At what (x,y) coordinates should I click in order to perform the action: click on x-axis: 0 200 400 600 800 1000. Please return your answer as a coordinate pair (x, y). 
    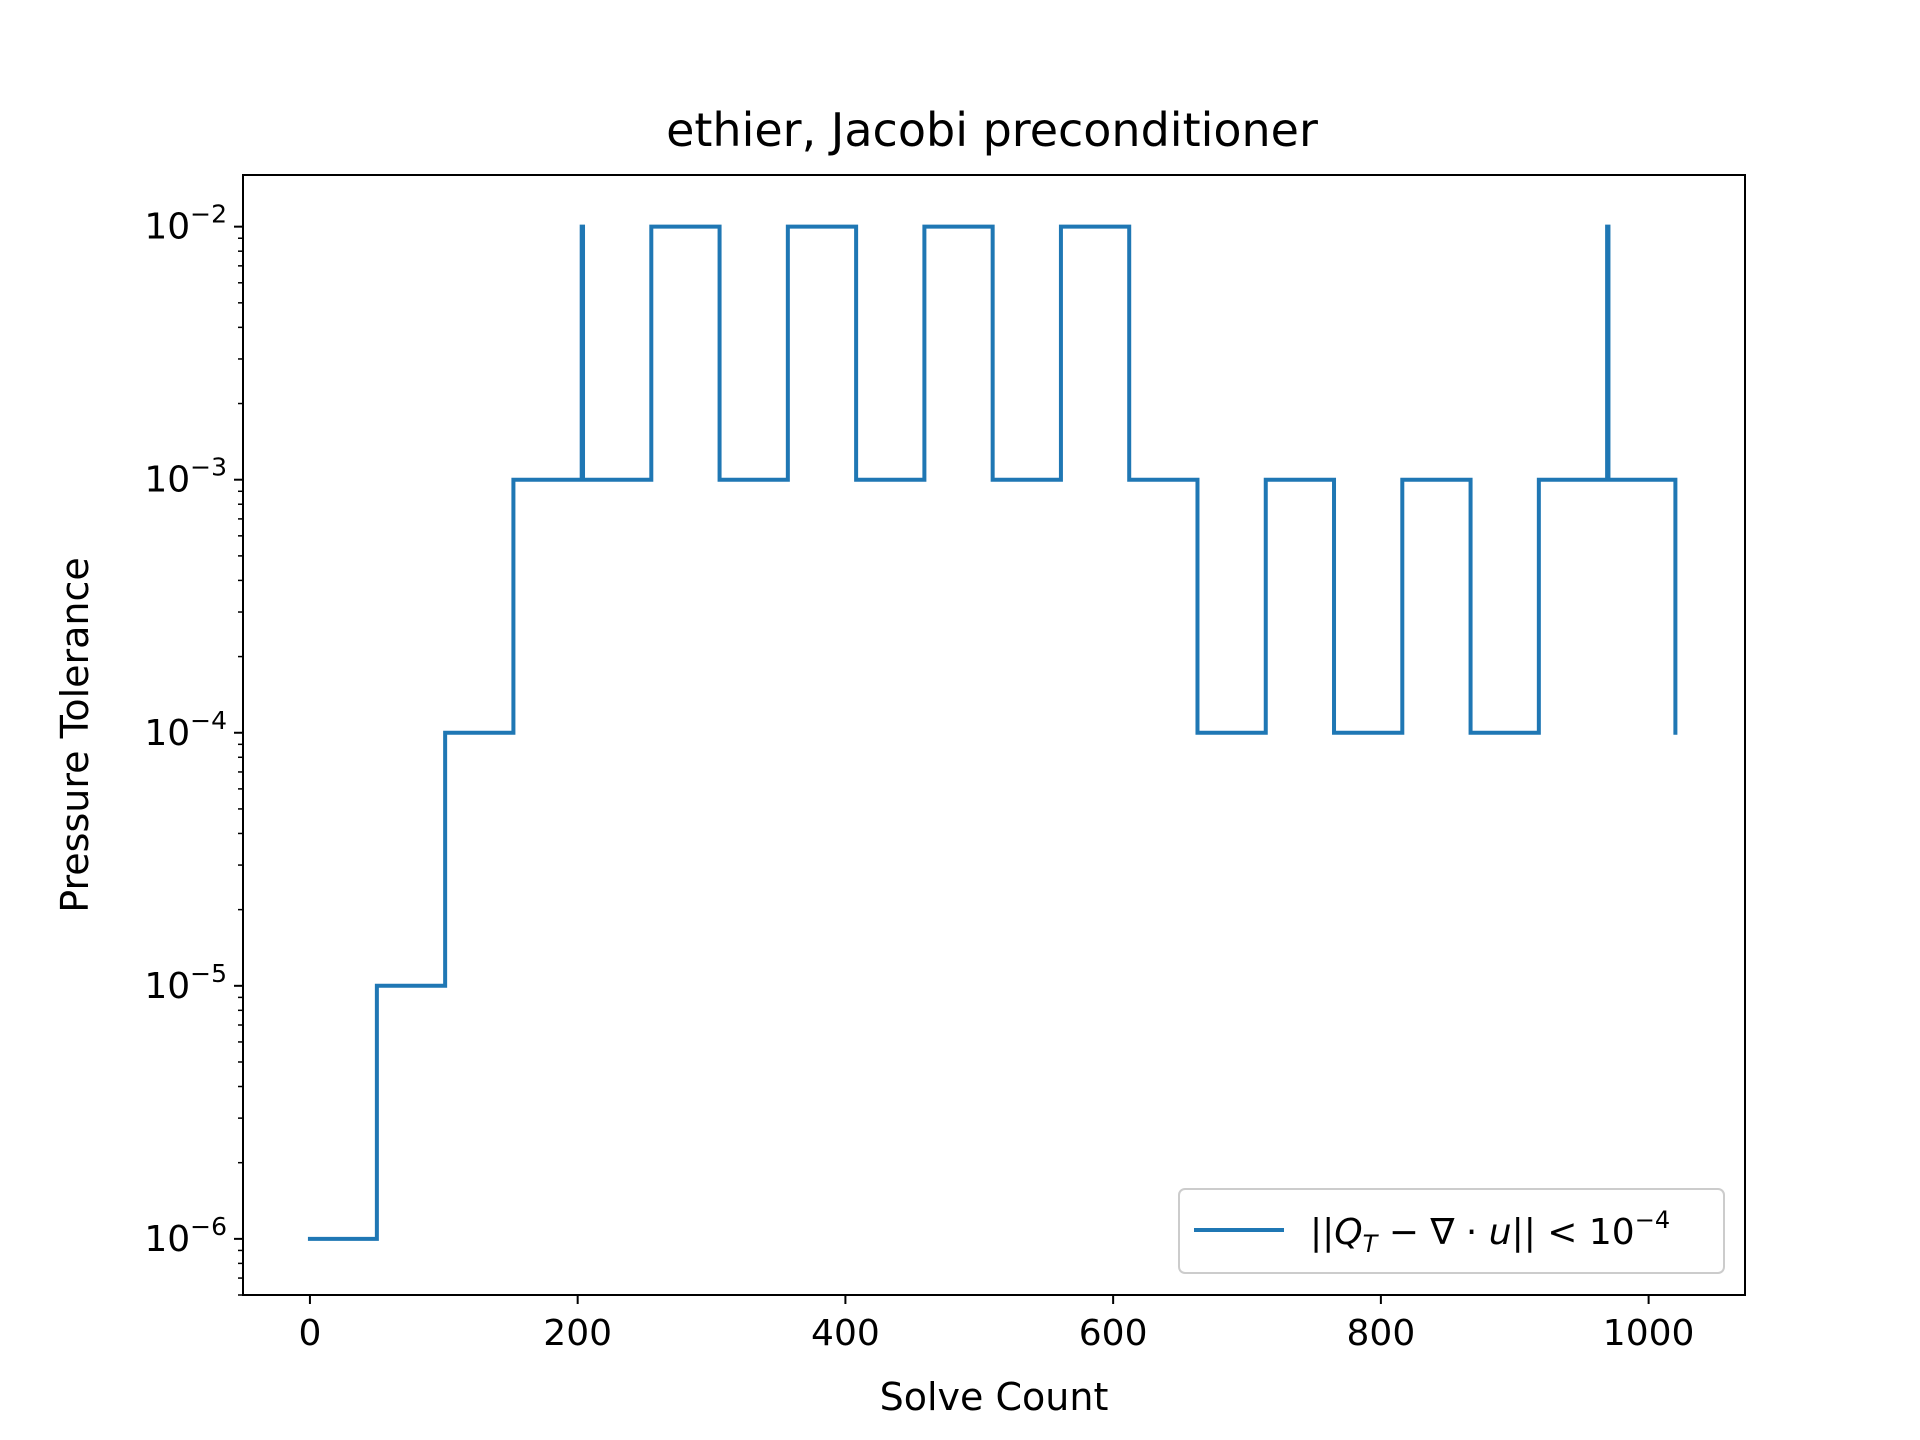
    Looking at the image, I should click on (996, 1324).